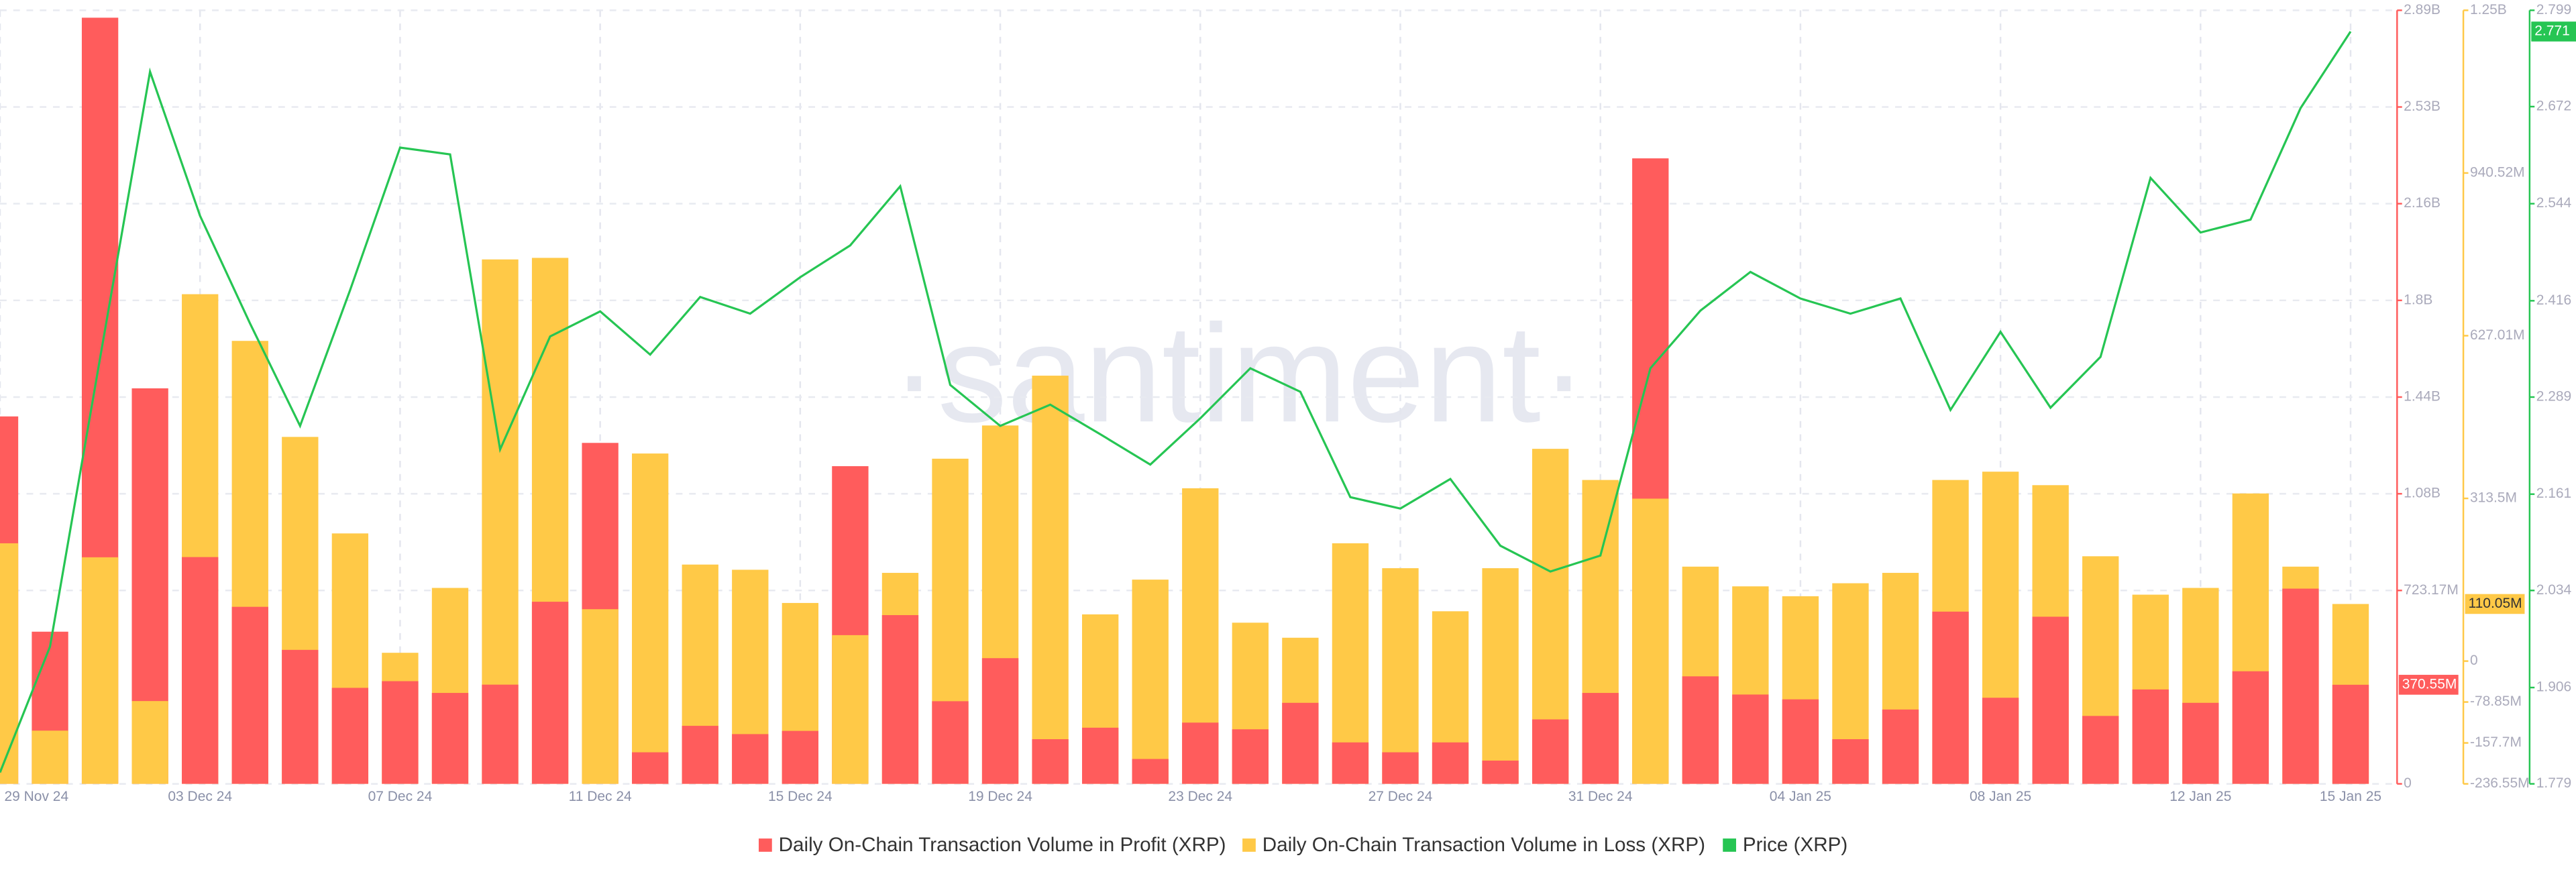 The height and width of the screenshot is (872, 2576). Describe the element at coordinates (2431, 590) in the screenshot. I see `y-tick-label: 723.17M` at that location.